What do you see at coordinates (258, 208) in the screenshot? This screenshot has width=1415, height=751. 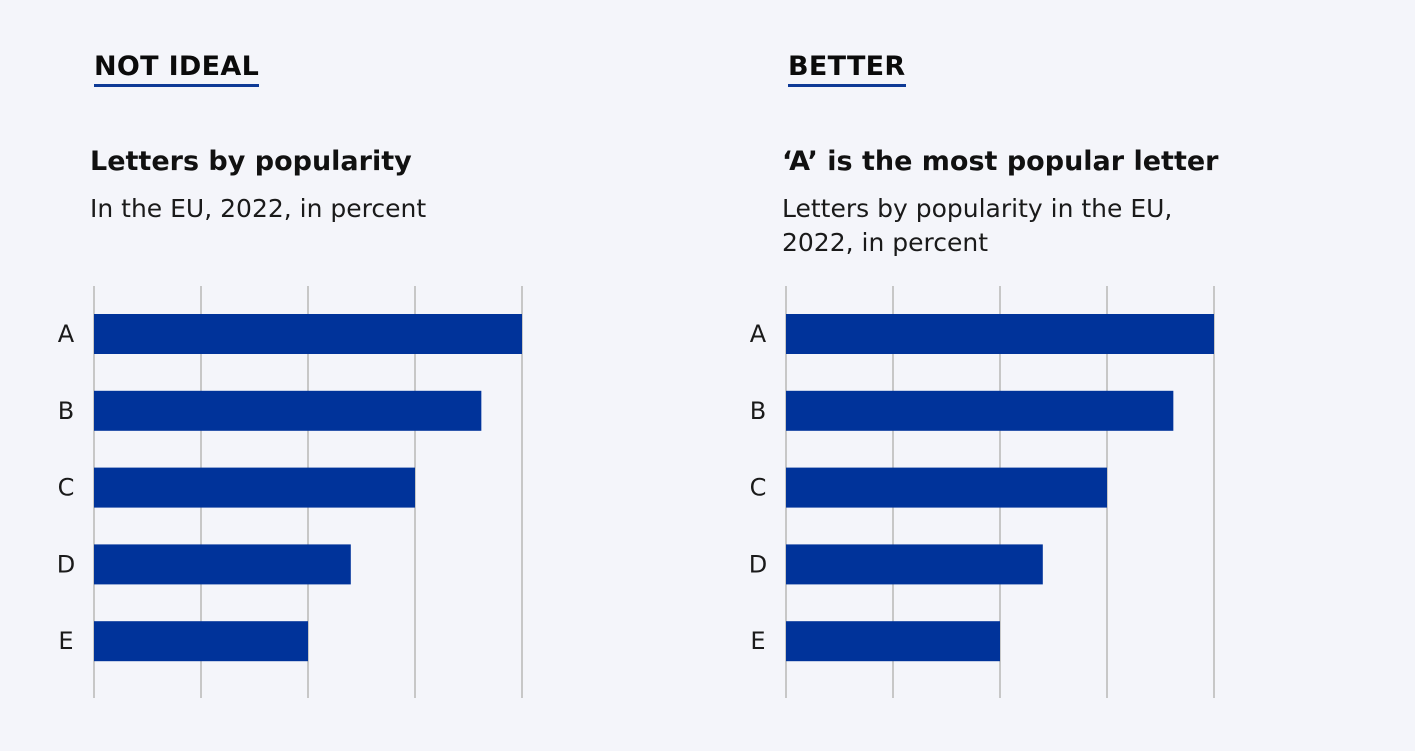 I see `chart-subtitle: In the EU, 2022, in percent` at bounding box center [258, 208].